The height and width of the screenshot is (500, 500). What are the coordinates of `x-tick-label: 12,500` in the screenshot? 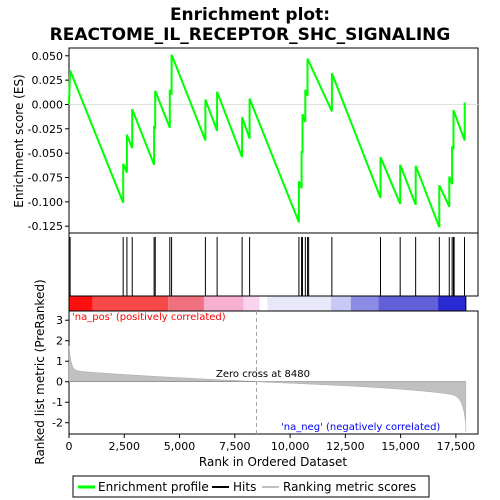 It's located at (345, 446).